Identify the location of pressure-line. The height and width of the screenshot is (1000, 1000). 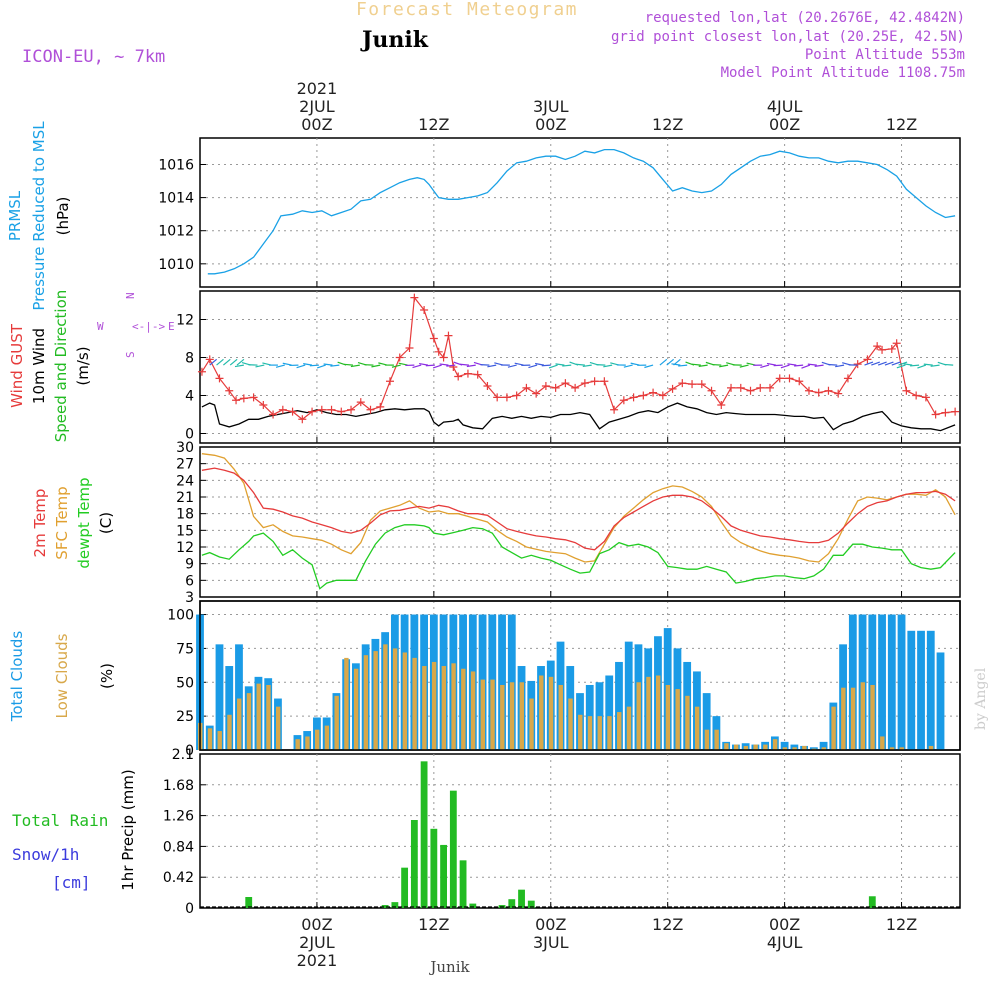
(581, 211).